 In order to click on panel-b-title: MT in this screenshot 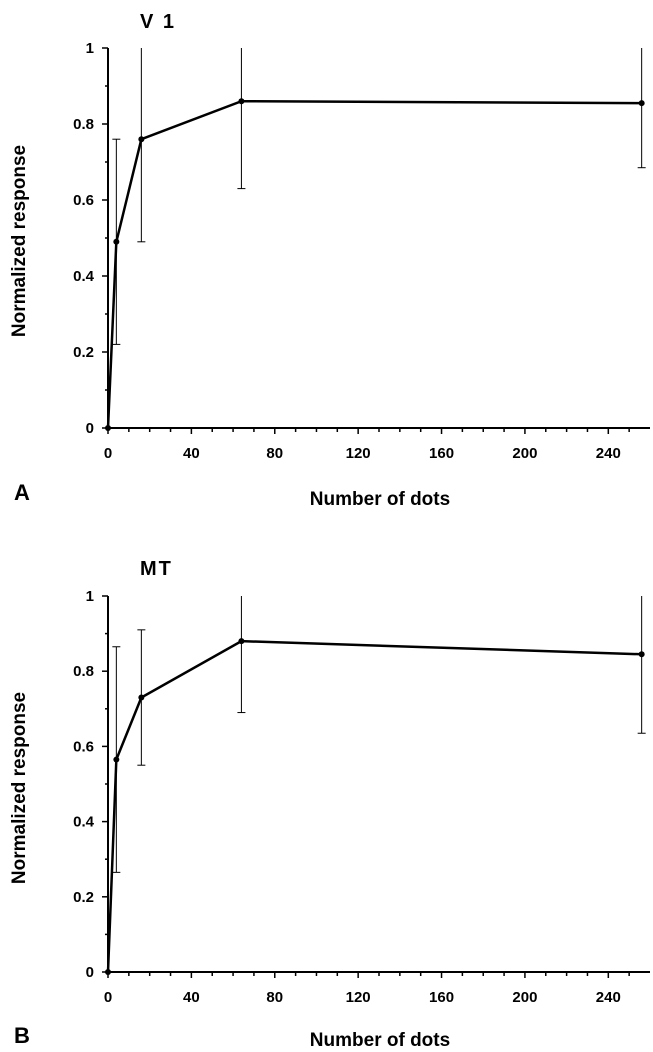, I will do `click(156, 569)`.